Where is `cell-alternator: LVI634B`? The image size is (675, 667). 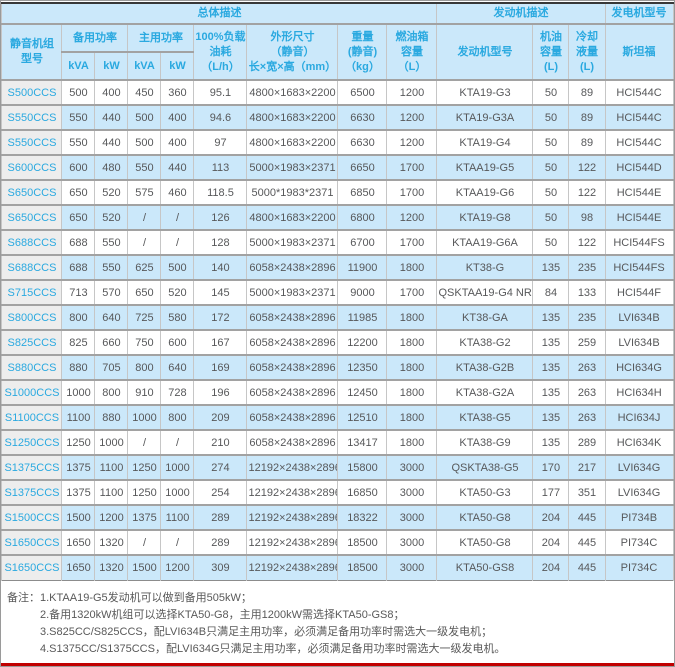
cell-alternator: LVI634B is located at coordinates (639, 342).